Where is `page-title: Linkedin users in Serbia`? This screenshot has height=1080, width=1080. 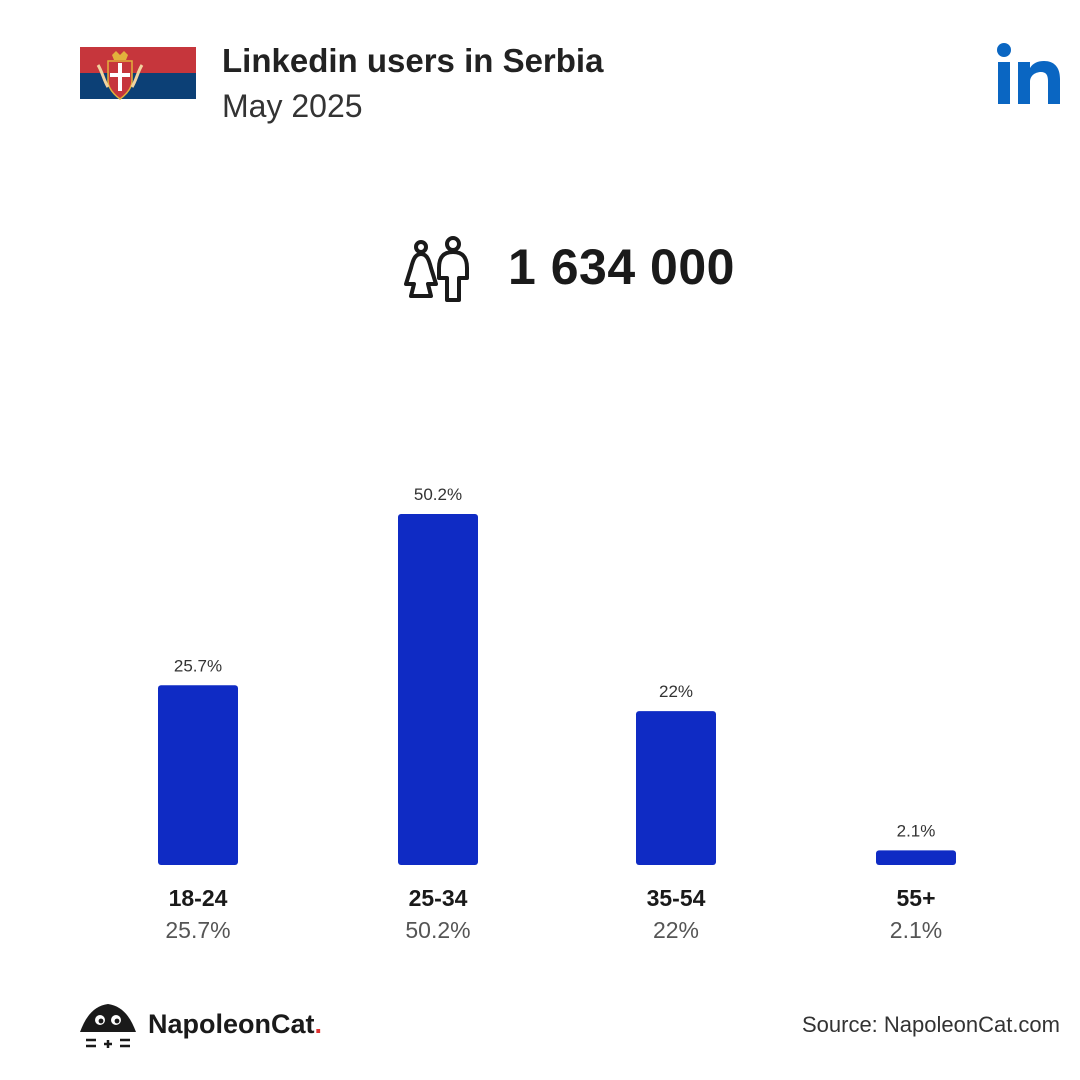
page-title: Linkedin users in Serbia is located at coordinates (413, 60).